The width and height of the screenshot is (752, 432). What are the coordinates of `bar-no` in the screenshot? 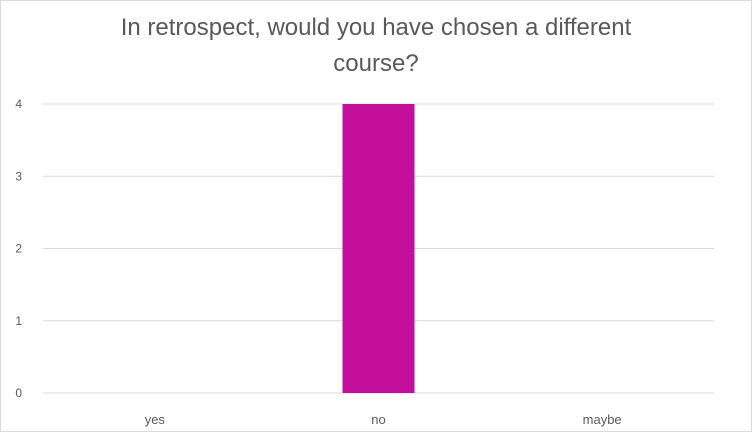 It's located at (378, 248).